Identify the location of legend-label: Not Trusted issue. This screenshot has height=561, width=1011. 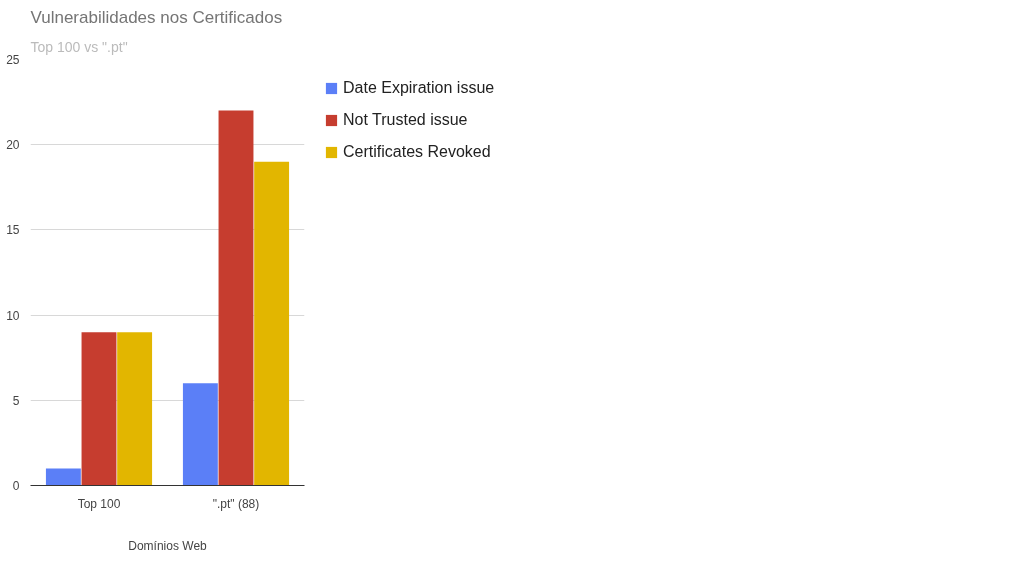
(405, 120).